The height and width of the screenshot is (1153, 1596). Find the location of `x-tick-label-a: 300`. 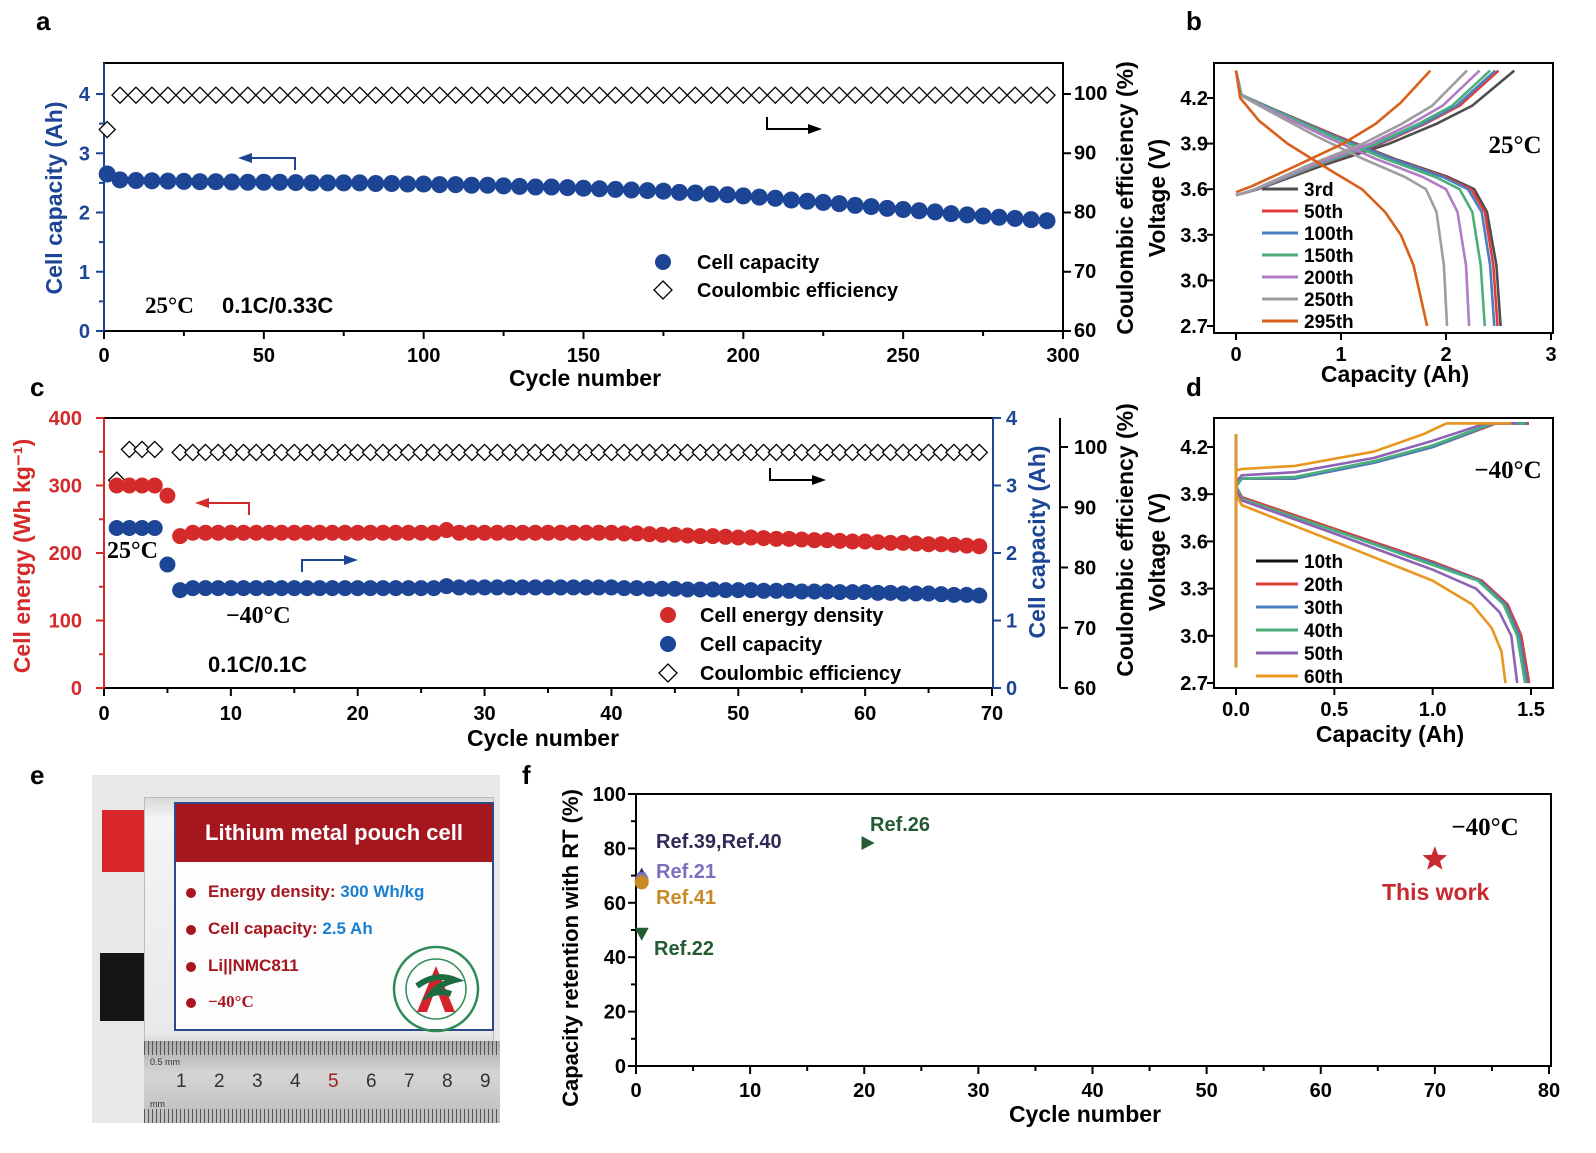

x-tick-label-a: 300 is located at coordinates (1062, 356).